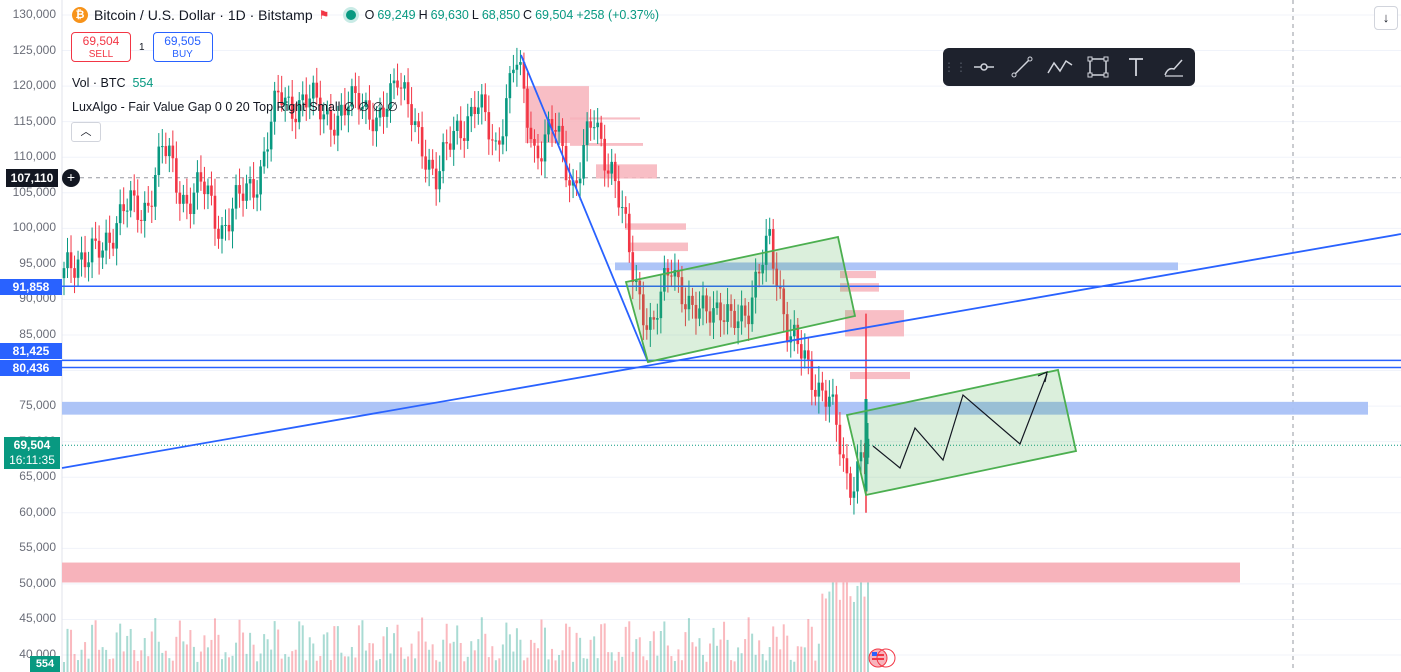  What do you see at coordinates (37, 511) in the screenshot?
I see `price-tick-label: 60,000` at bounding box center [37, 511].